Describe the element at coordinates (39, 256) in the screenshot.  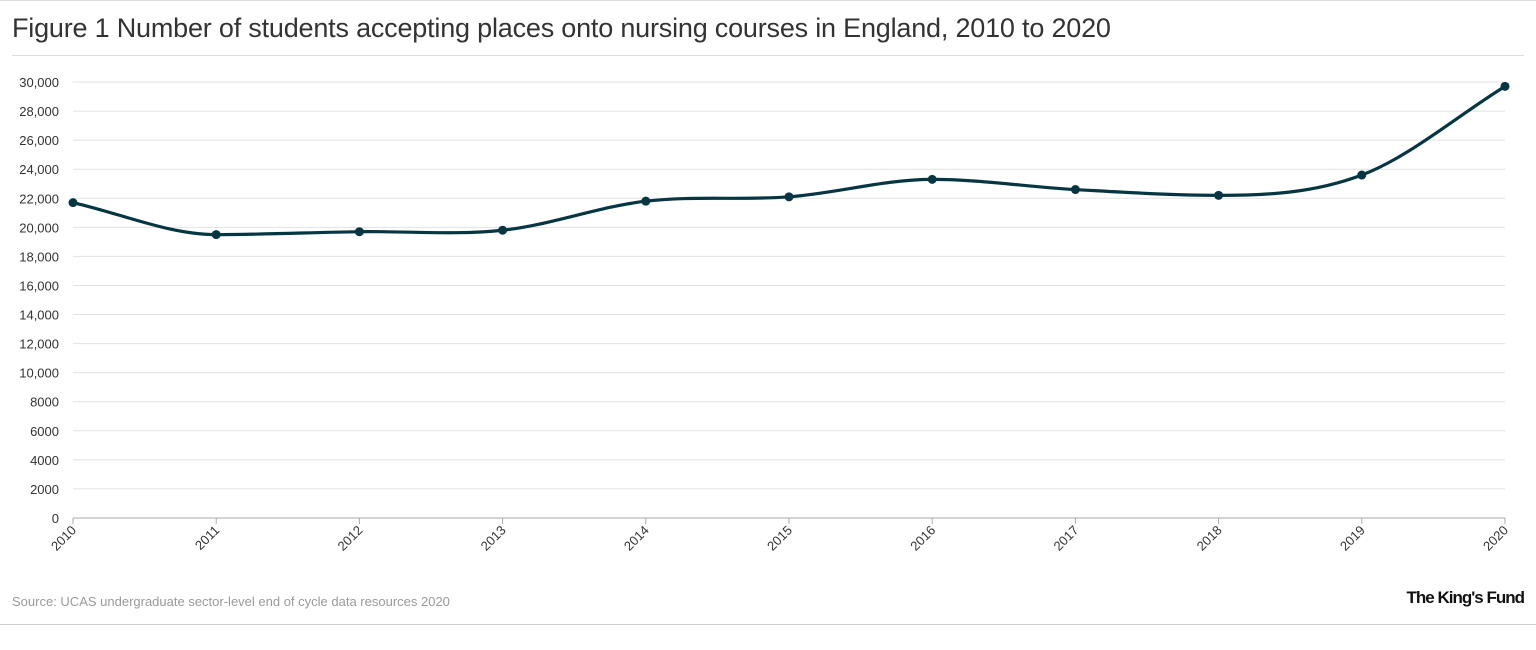
I see `y-tick-label: 18,000` at that location.